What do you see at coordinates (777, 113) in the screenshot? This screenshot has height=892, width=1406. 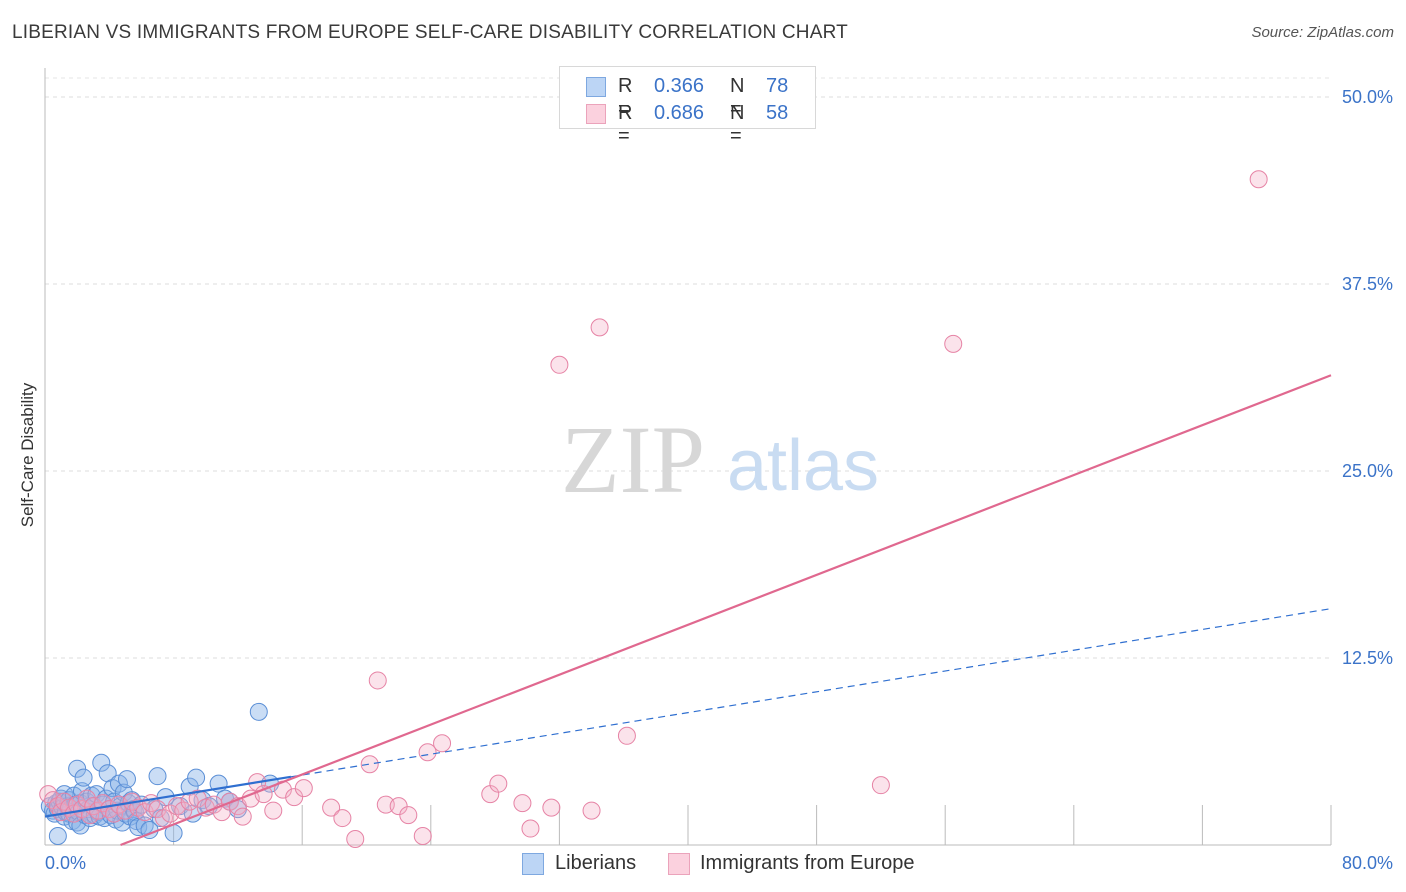 I see `europe-n-value: 58` at bounding box center [777, 113].